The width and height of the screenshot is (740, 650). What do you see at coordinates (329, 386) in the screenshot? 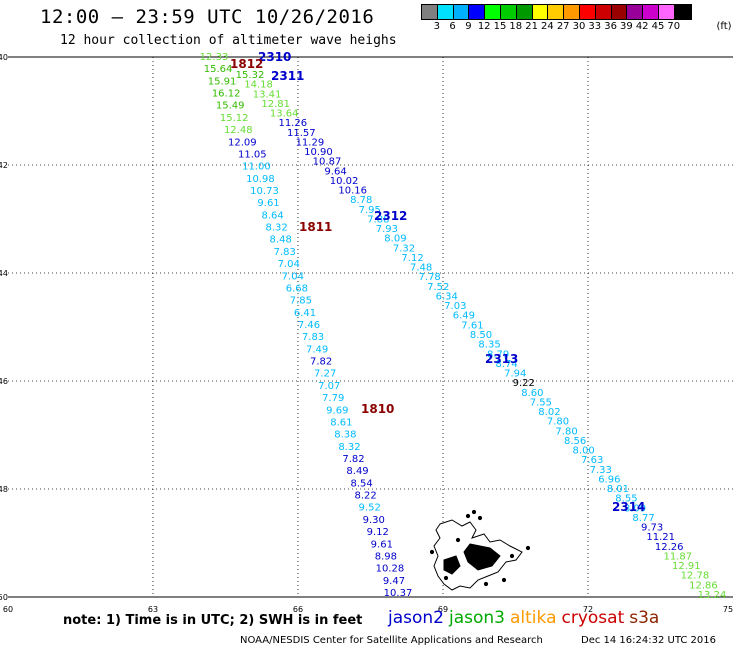
I see `west-track-value: 7.07` at bounding box center [329, 386].